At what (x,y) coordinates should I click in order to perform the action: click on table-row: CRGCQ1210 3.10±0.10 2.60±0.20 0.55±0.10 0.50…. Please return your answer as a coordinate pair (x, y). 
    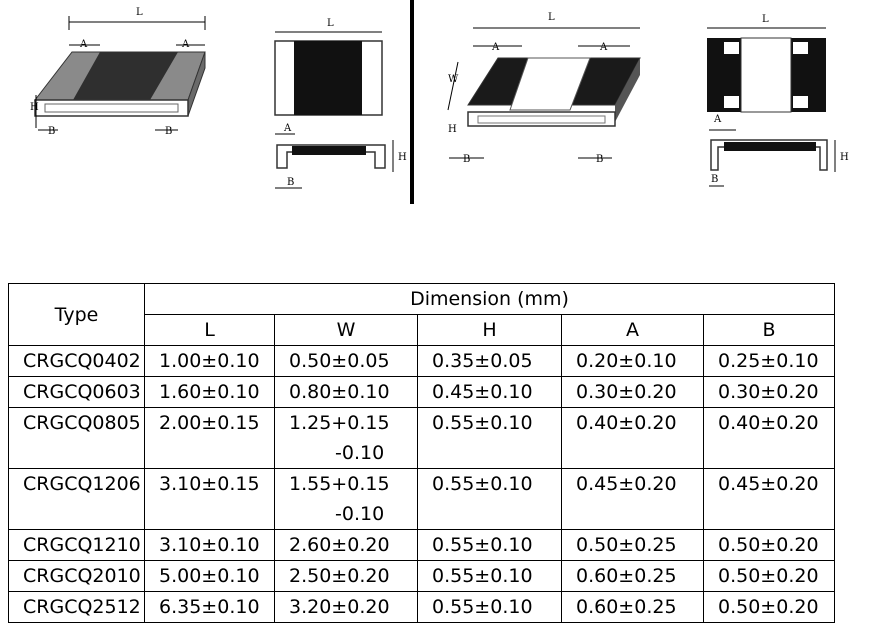
    Looking at the image, I should click on (421, 545).